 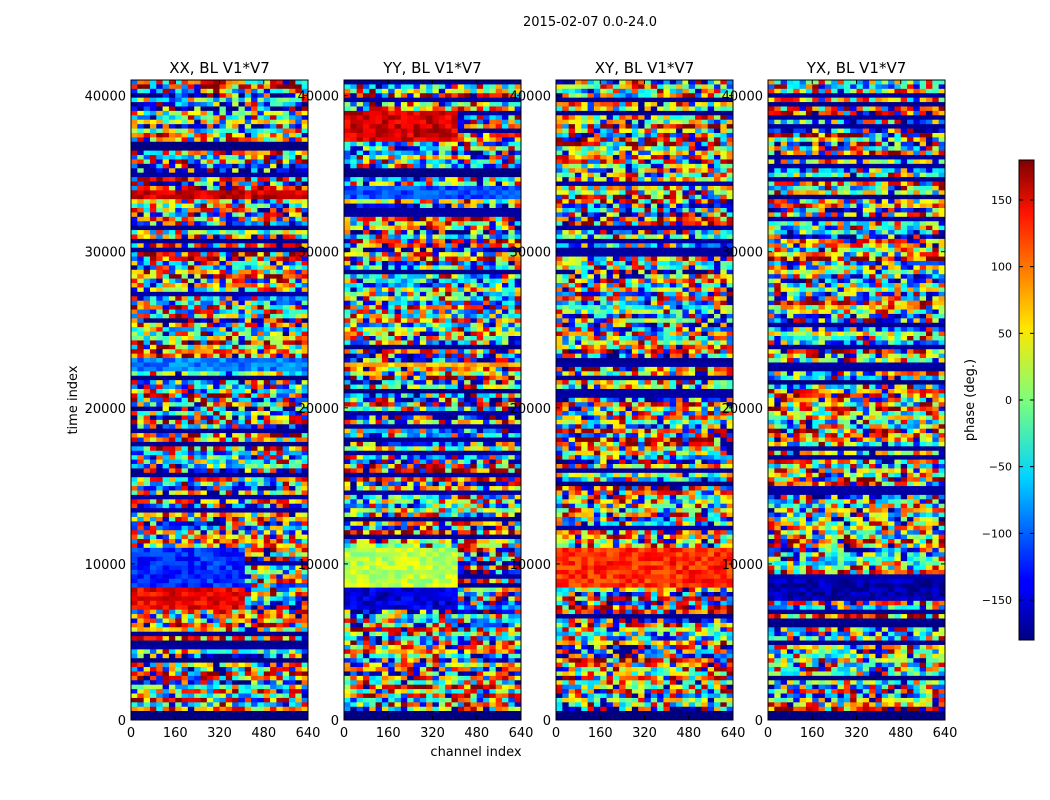 What do you see at coordinates (645, 68) in the screenshot?
I see `panel-title: XY, BL V1*V7` at bounding box center [645, 68].